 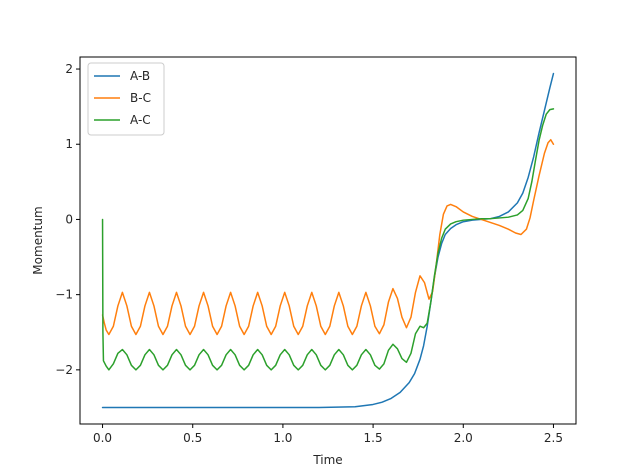 I want to click on legend-label: A-B, so click(x=140, y=76).